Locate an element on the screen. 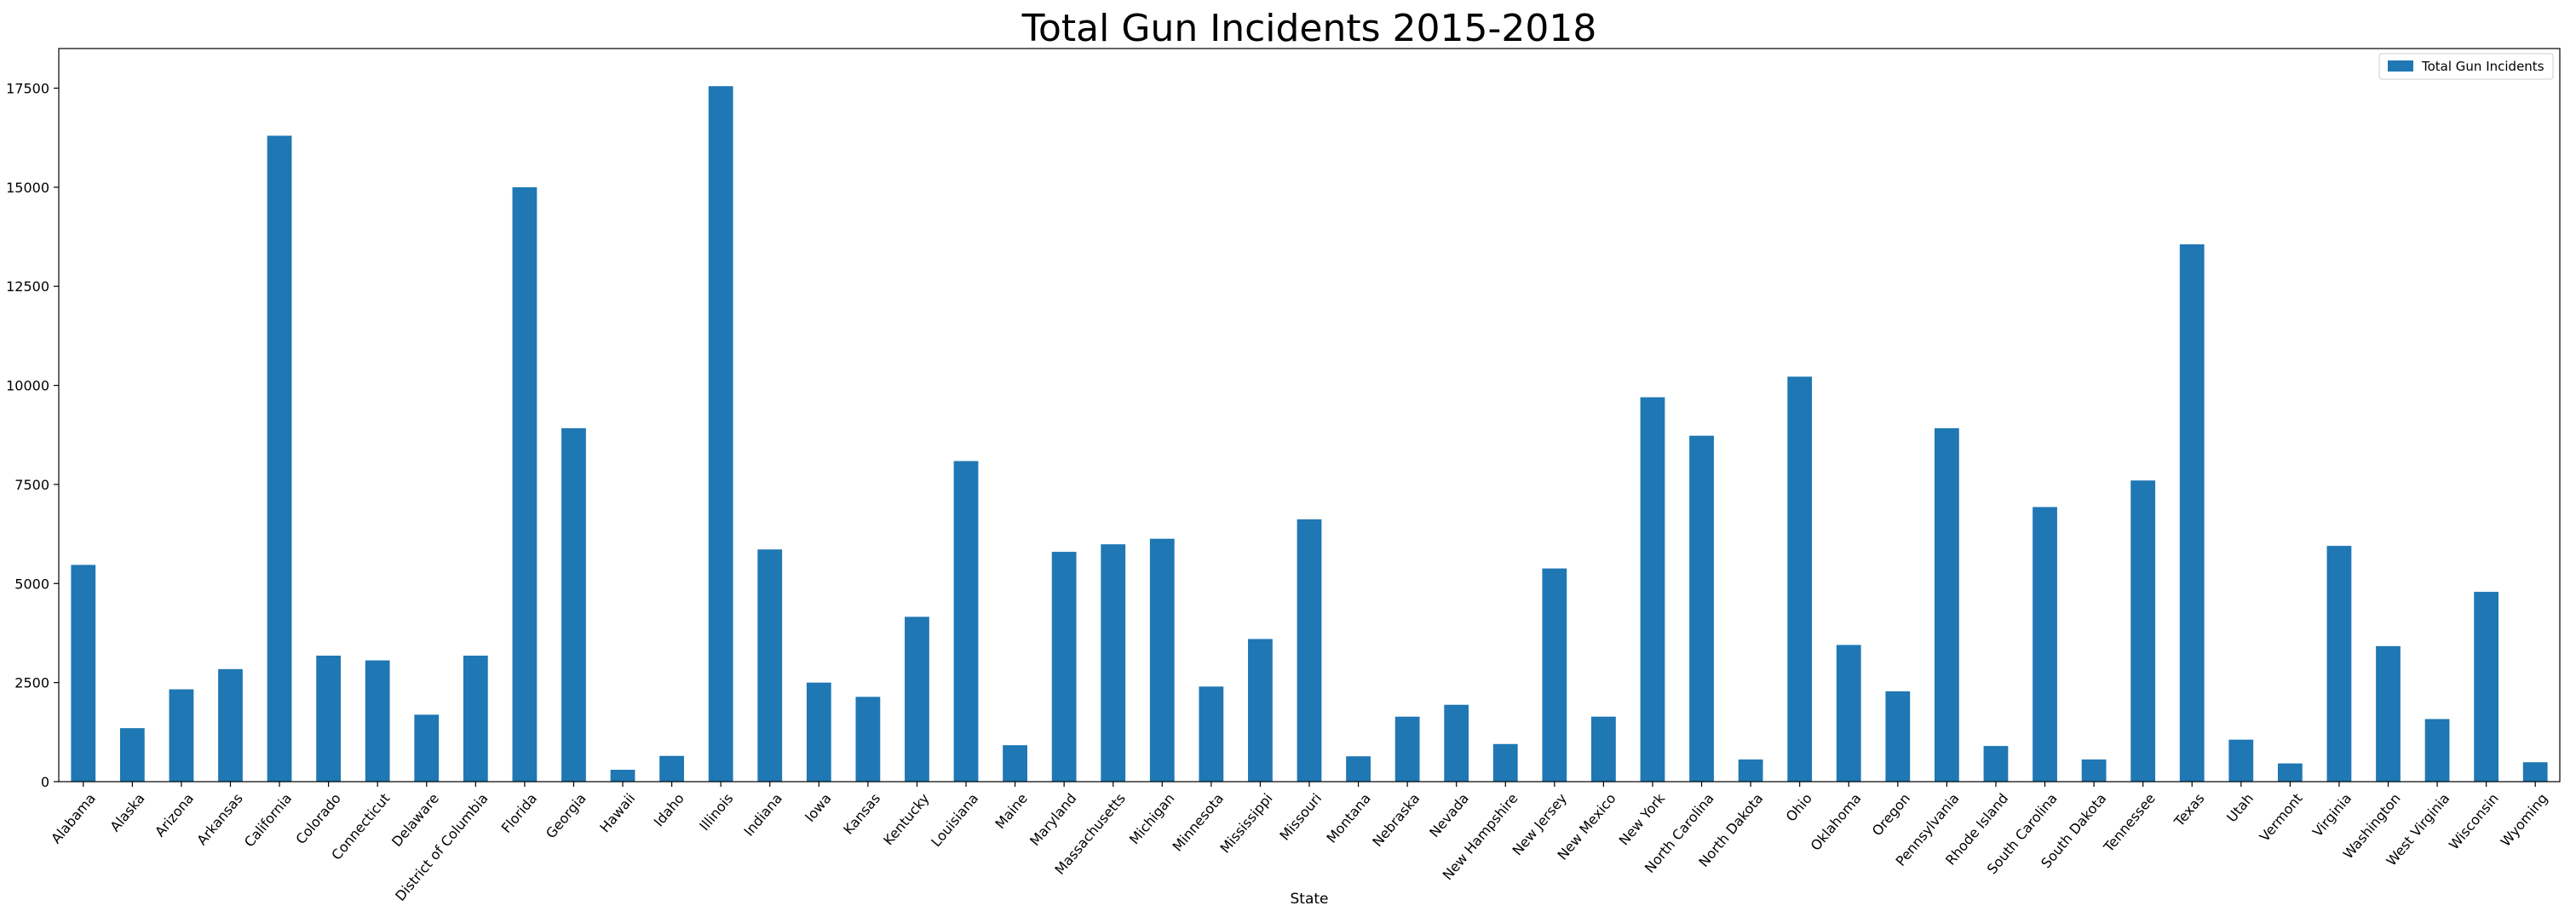  x-tick-label: Maryland is located at coordinates (1053, 819).